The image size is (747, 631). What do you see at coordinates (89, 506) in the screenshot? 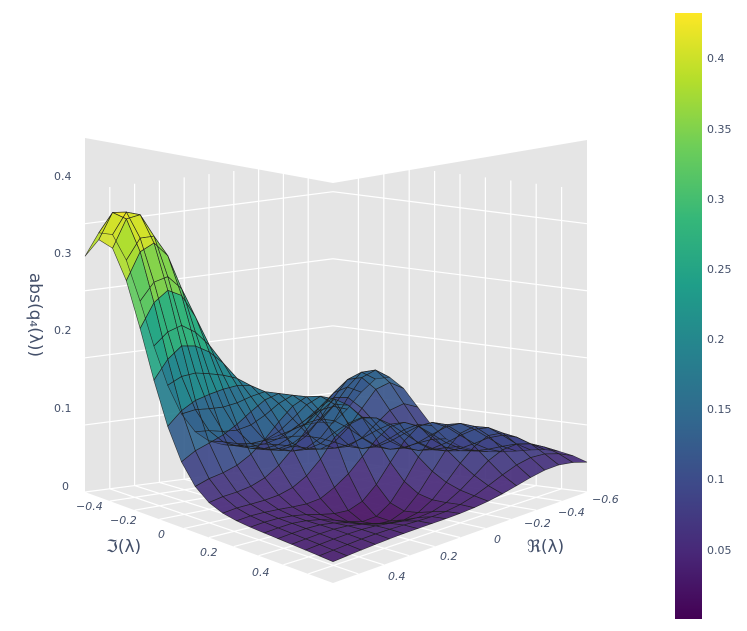
I see `y-tick: −0.4` at bounding box center [89, 506].